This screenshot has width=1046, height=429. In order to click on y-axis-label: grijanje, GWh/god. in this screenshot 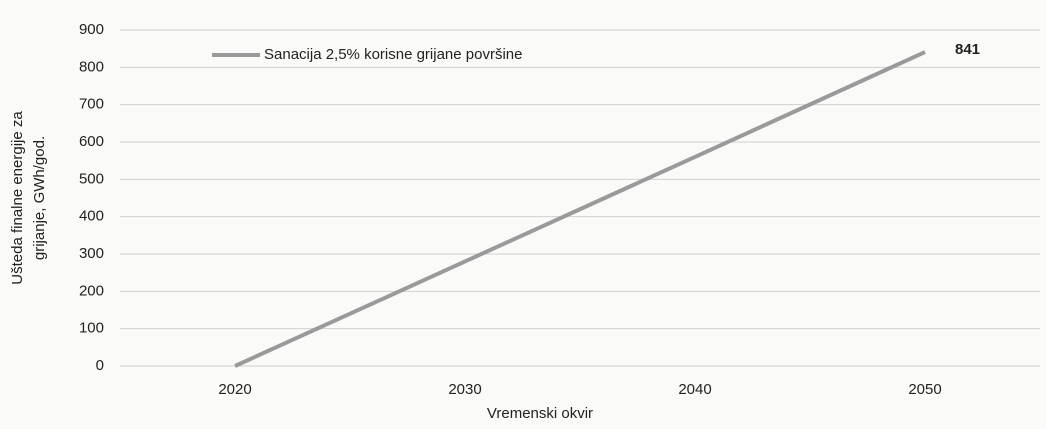, I will do `click(39, 198)`.